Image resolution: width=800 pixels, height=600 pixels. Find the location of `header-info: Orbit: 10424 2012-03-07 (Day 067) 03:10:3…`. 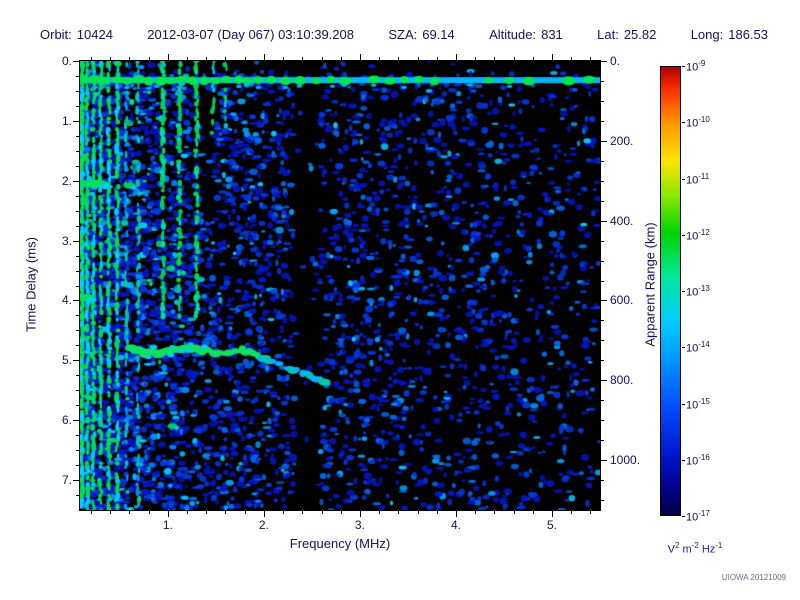

header-info: Orbit: 10424 2012-03-07 (Day 067) 03:10:3… is located at coordinates (404, 34).